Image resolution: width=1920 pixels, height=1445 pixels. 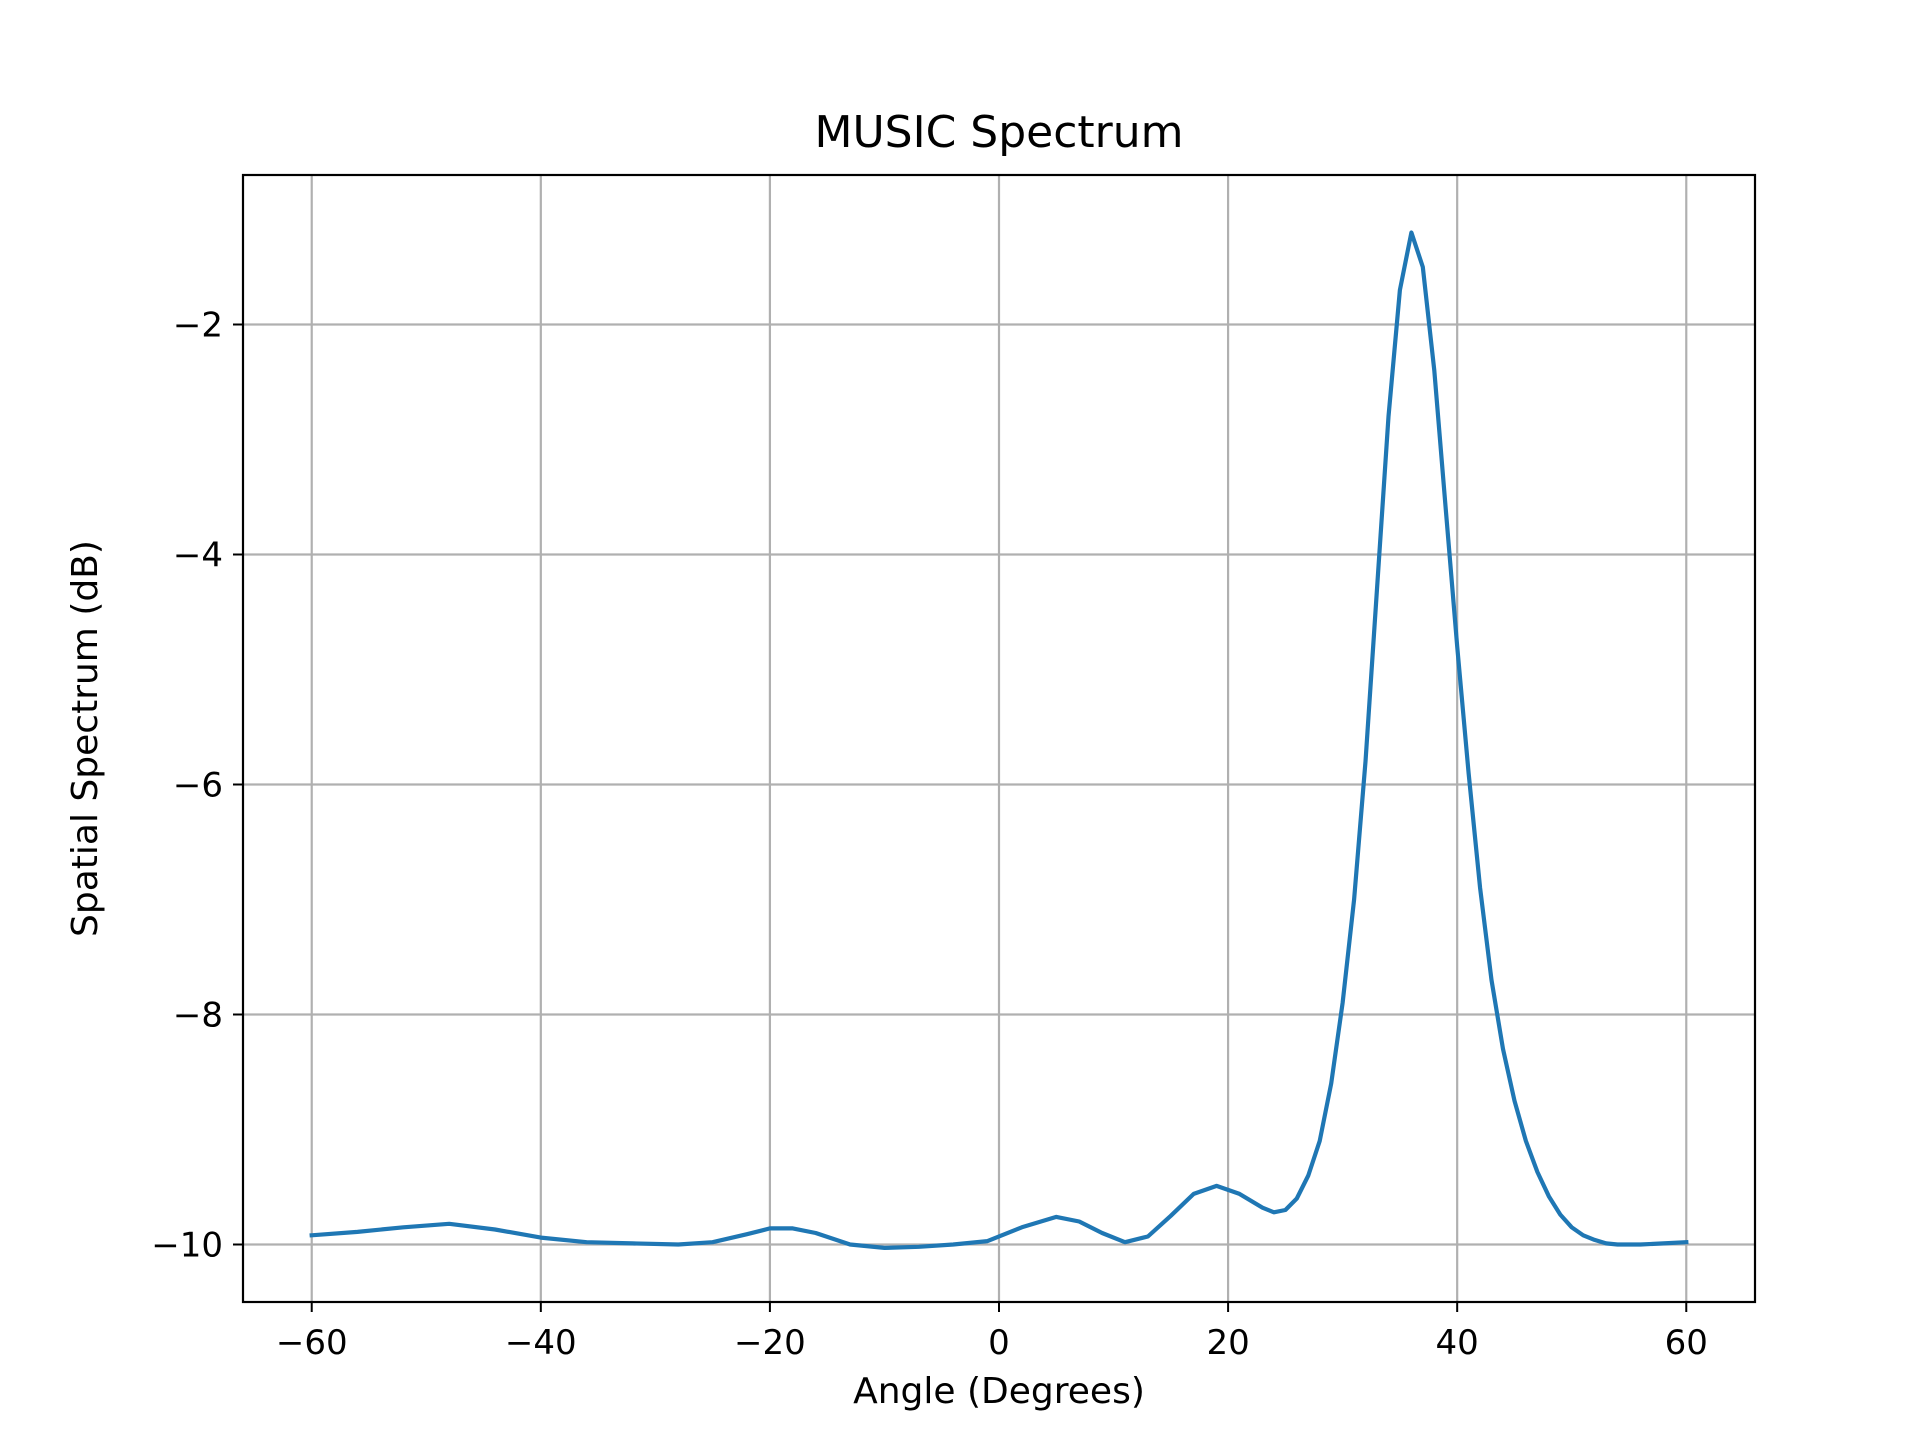 What do you see at coordinates (85, 738) in the screenshot?
I see `y-axis-label: Spatial Spectrum (dB)` at bounding box center [85, 738].